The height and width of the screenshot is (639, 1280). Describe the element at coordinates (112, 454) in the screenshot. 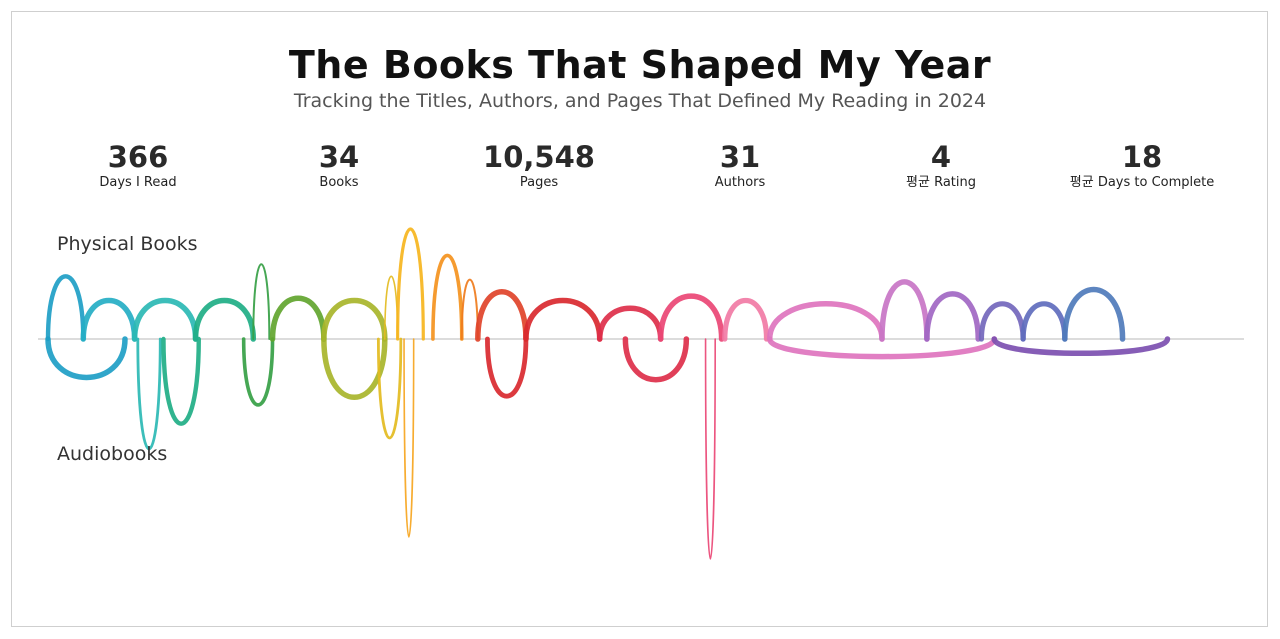

I see `lane-label-audiobooks: Audiobooks` at that location.